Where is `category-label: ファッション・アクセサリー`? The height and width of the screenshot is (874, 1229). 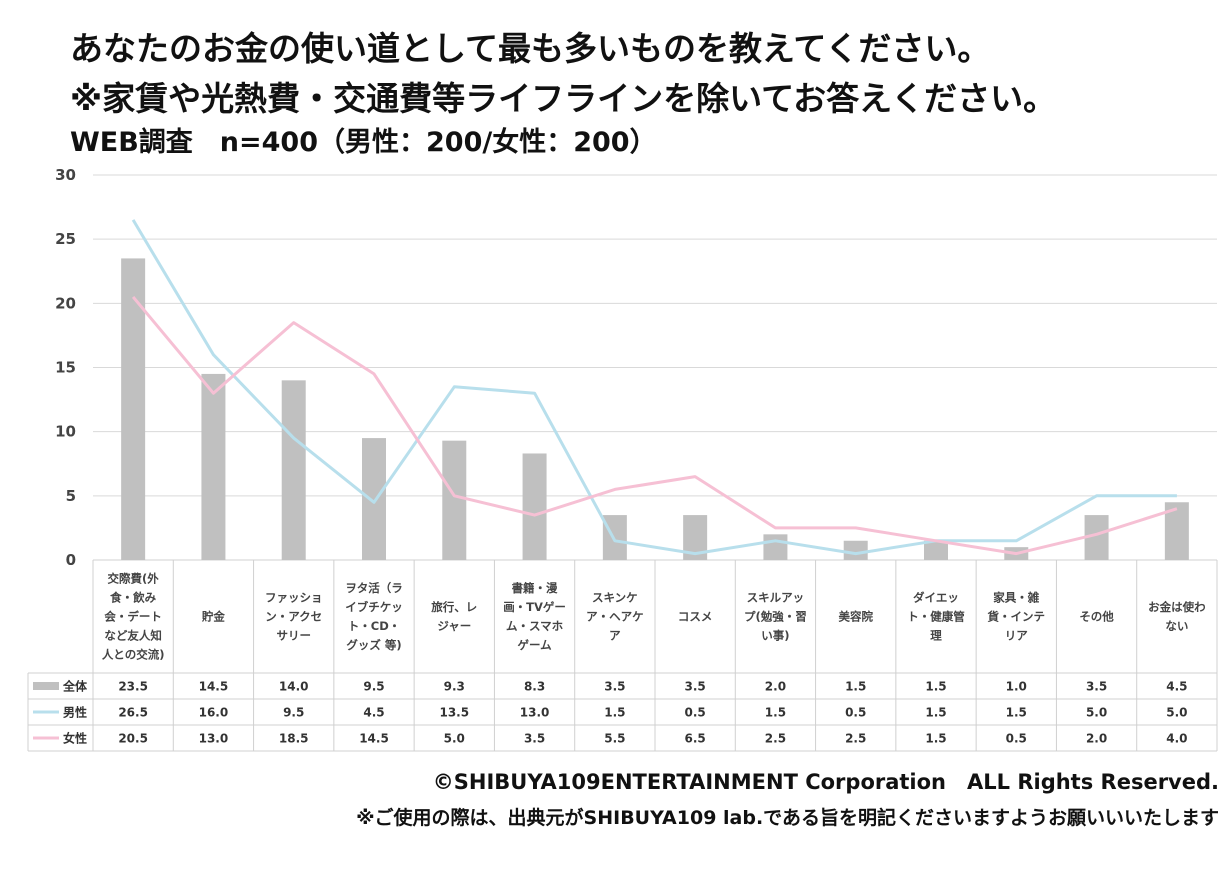
category-label: ファッション・アクセサリー is located at coordinates (294, 617).